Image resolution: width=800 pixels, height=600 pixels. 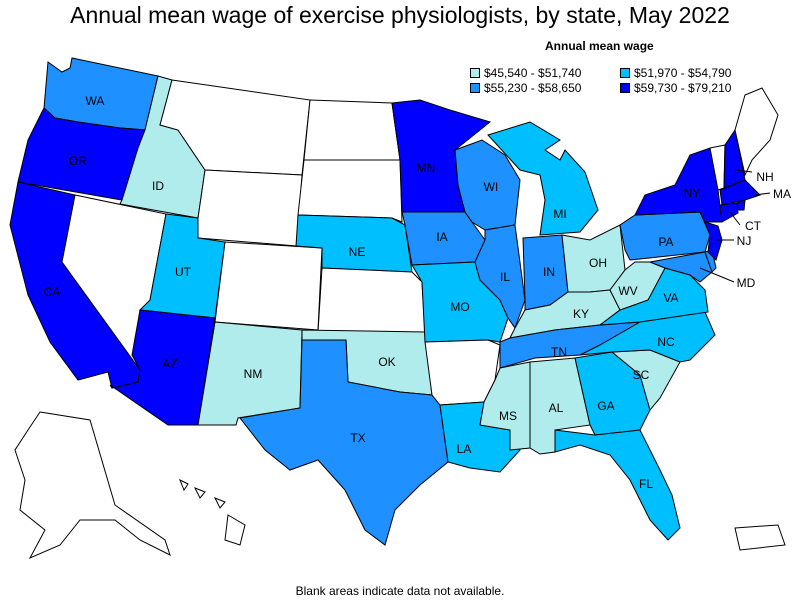 What do you see at coordinates (441, 237) in the screenshot?
I see `state-label-ia: IA` at bounding box center [441, 237].